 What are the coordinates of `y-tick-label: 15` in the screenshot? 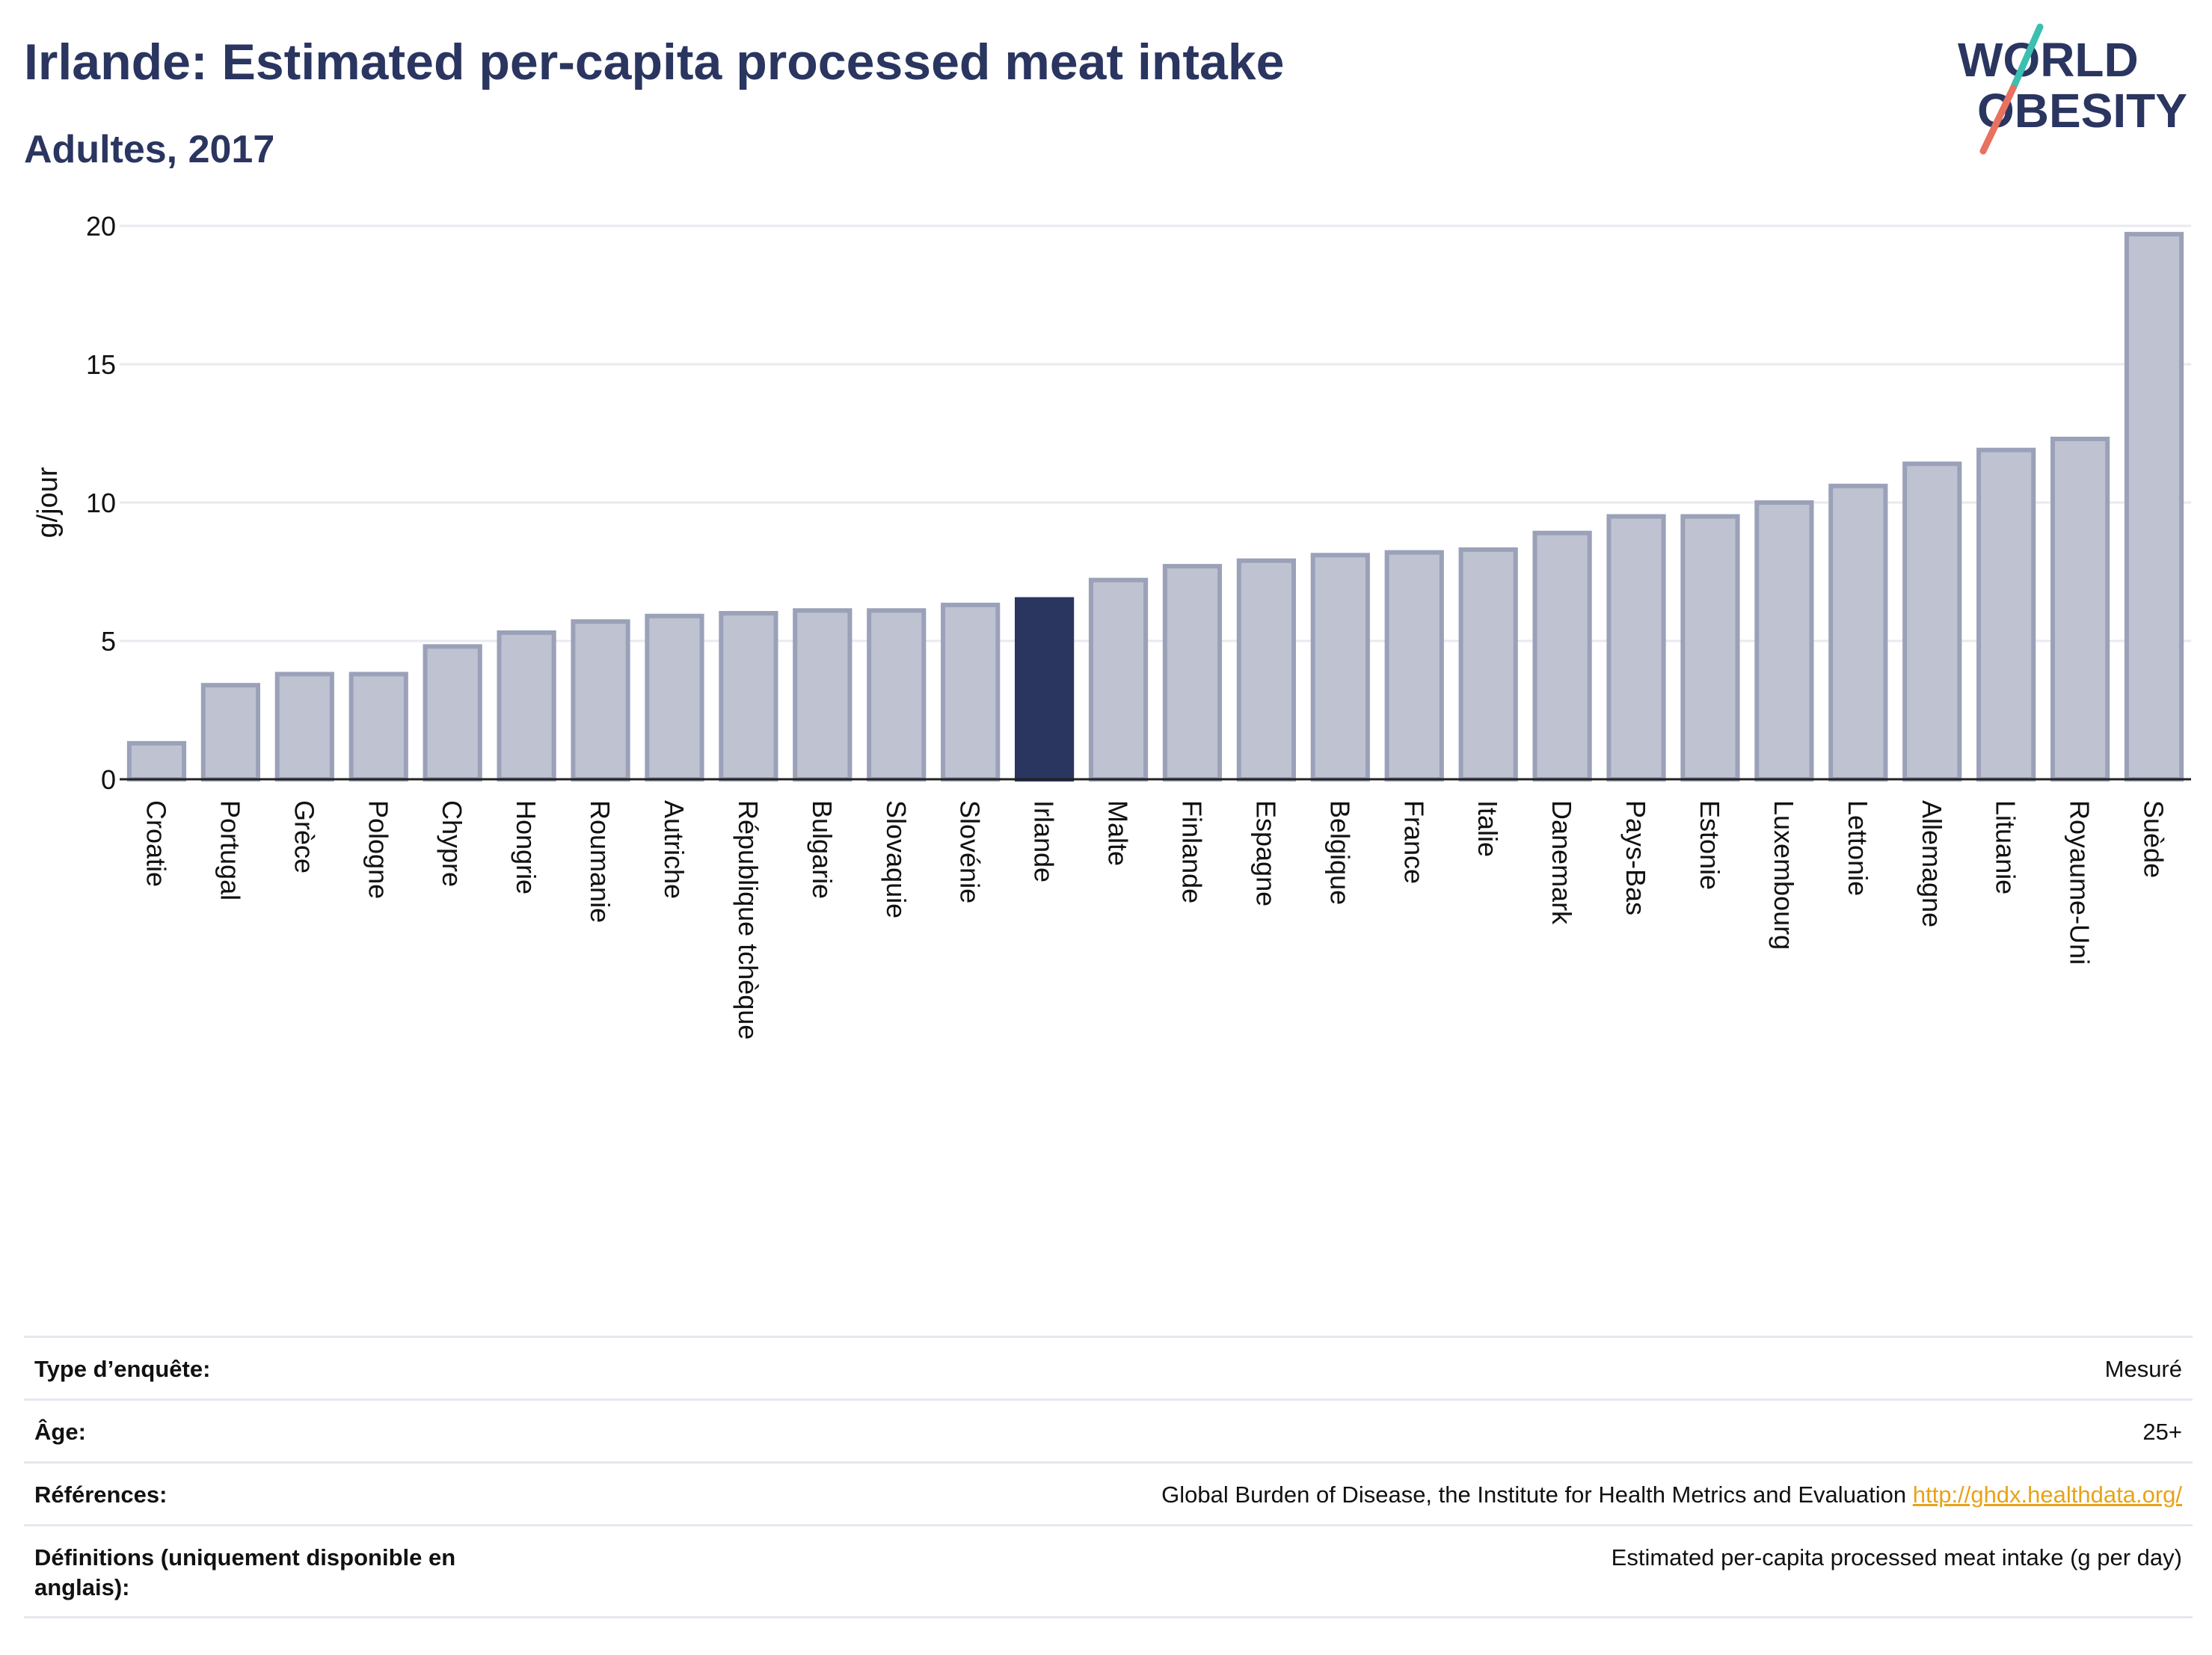 It's located at (101, 364).